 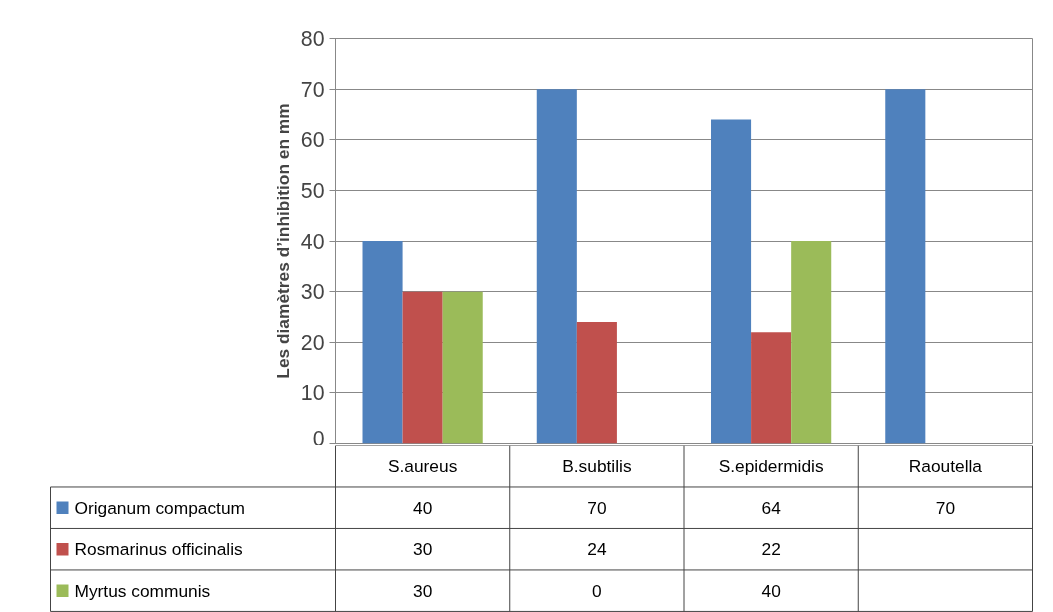 I want to click on y-tick-label: 50, so click(x=312, y=190).